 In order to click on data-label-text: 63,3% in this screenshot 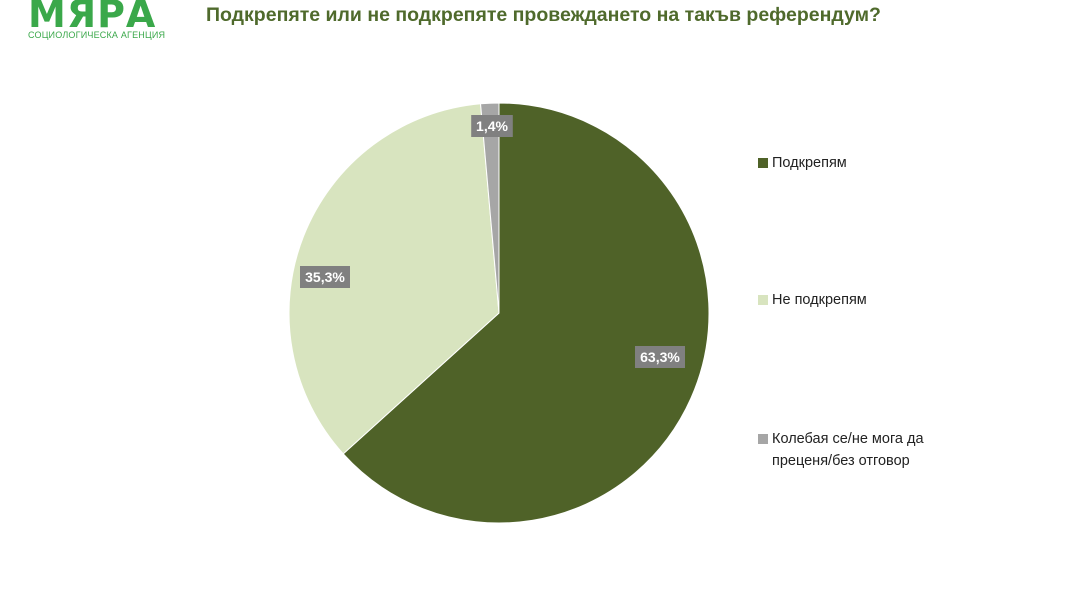, I will do `click(660, 357)`.